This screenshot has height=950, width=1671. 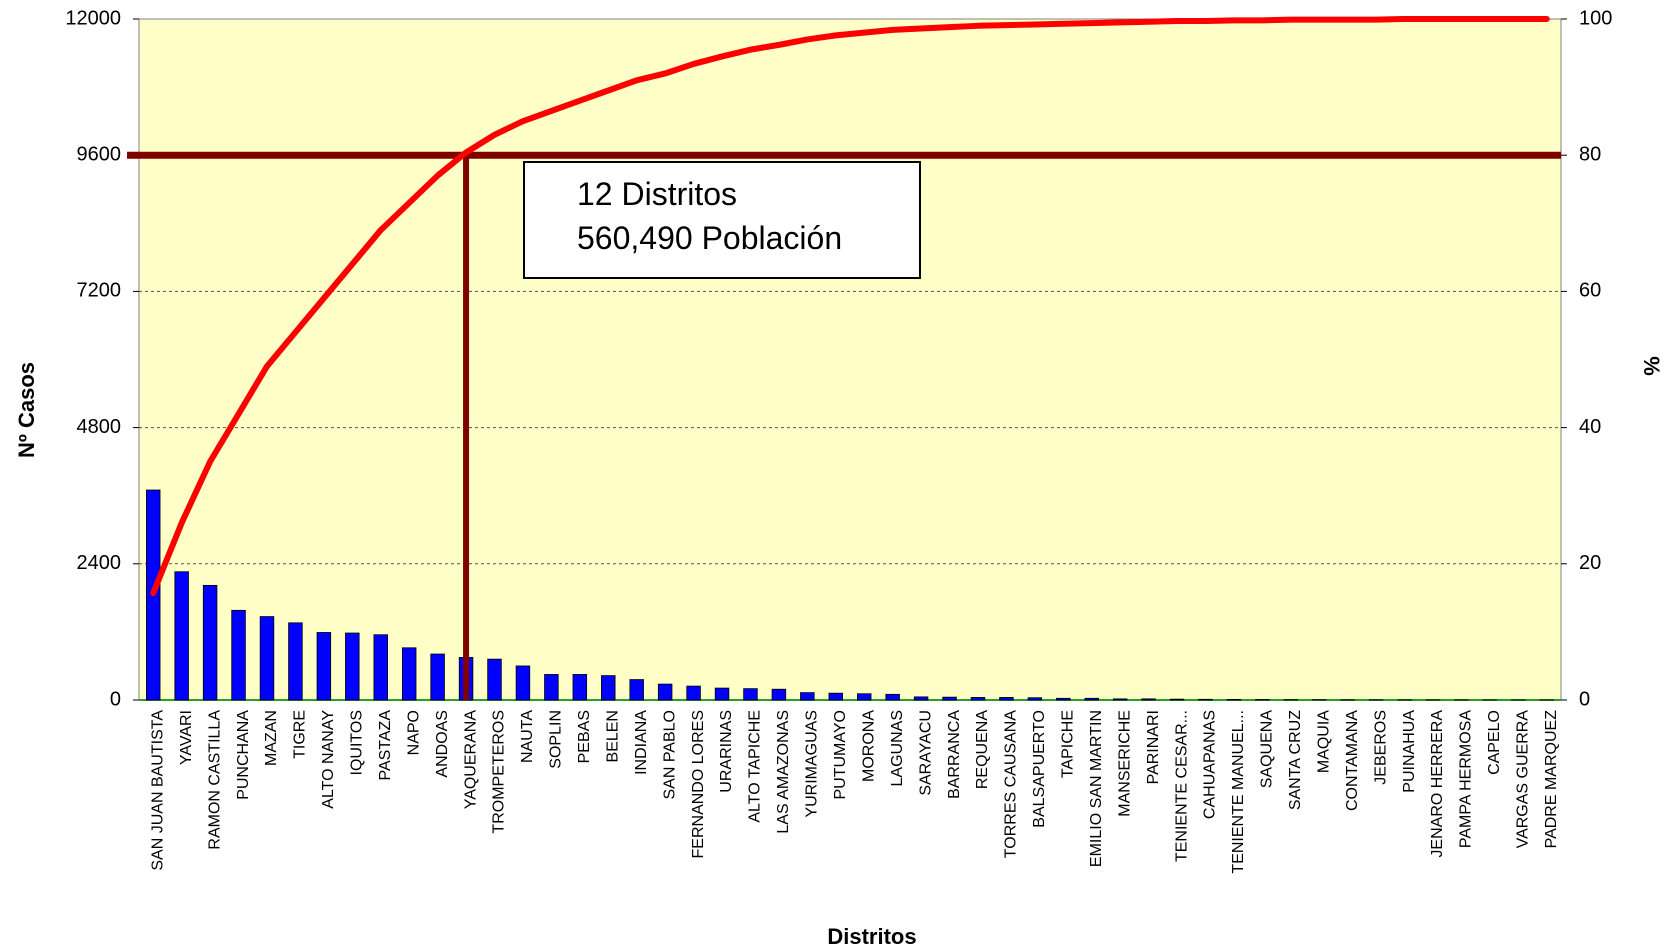 What do you see at coordinates (1590, 427) in the screenshot?
I see `y2-tick-label: 40` at bounding box center [1590, 427].